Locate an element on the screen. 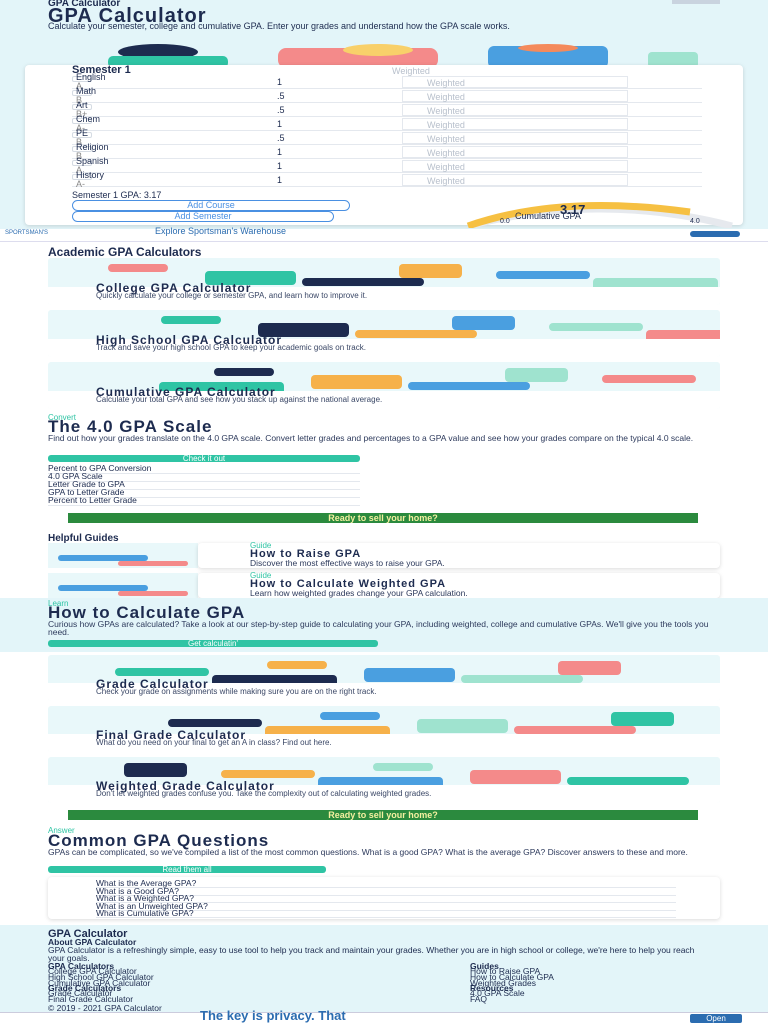 This screenshot has height=1025, width=768. convert-link: Letter Grade to GPA is located at coordinates (204, 485).